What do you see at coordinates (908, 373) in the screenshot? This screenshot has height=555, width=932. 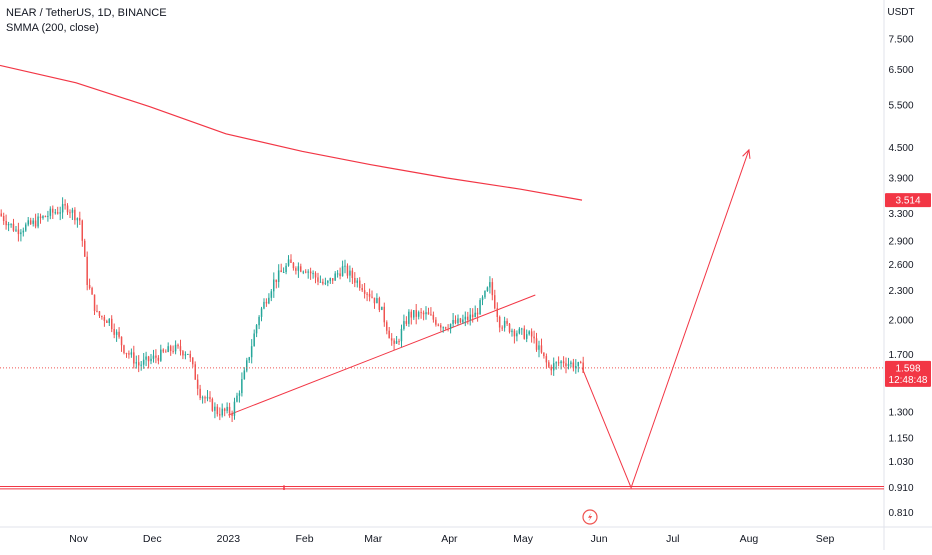 I see `last-price-tag` at bounding box center [908, 373].